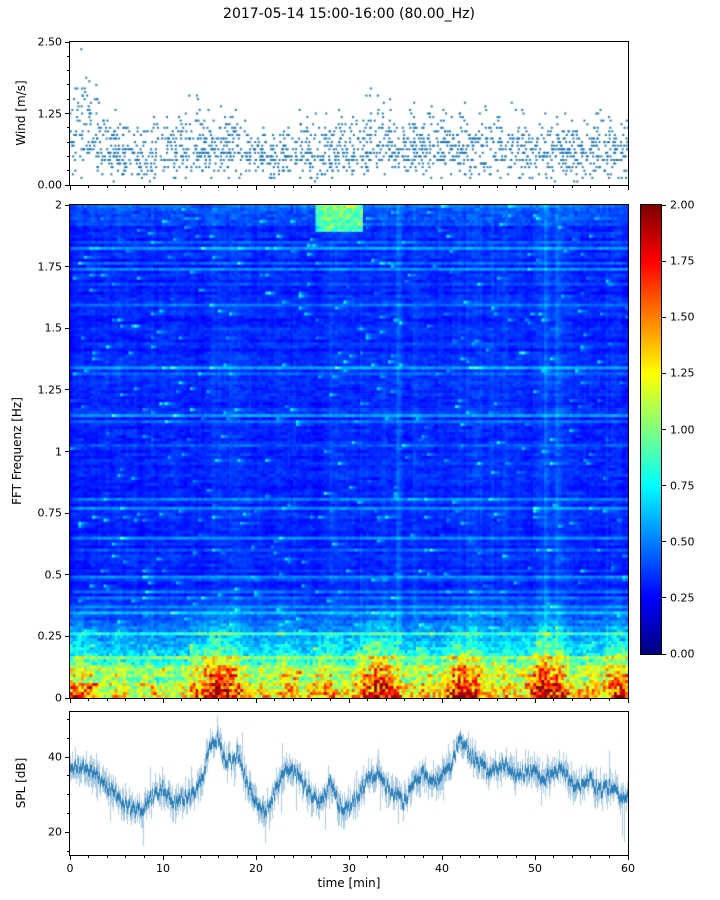  I want to click on spl-ytick-label: 40, so click(55, 757).